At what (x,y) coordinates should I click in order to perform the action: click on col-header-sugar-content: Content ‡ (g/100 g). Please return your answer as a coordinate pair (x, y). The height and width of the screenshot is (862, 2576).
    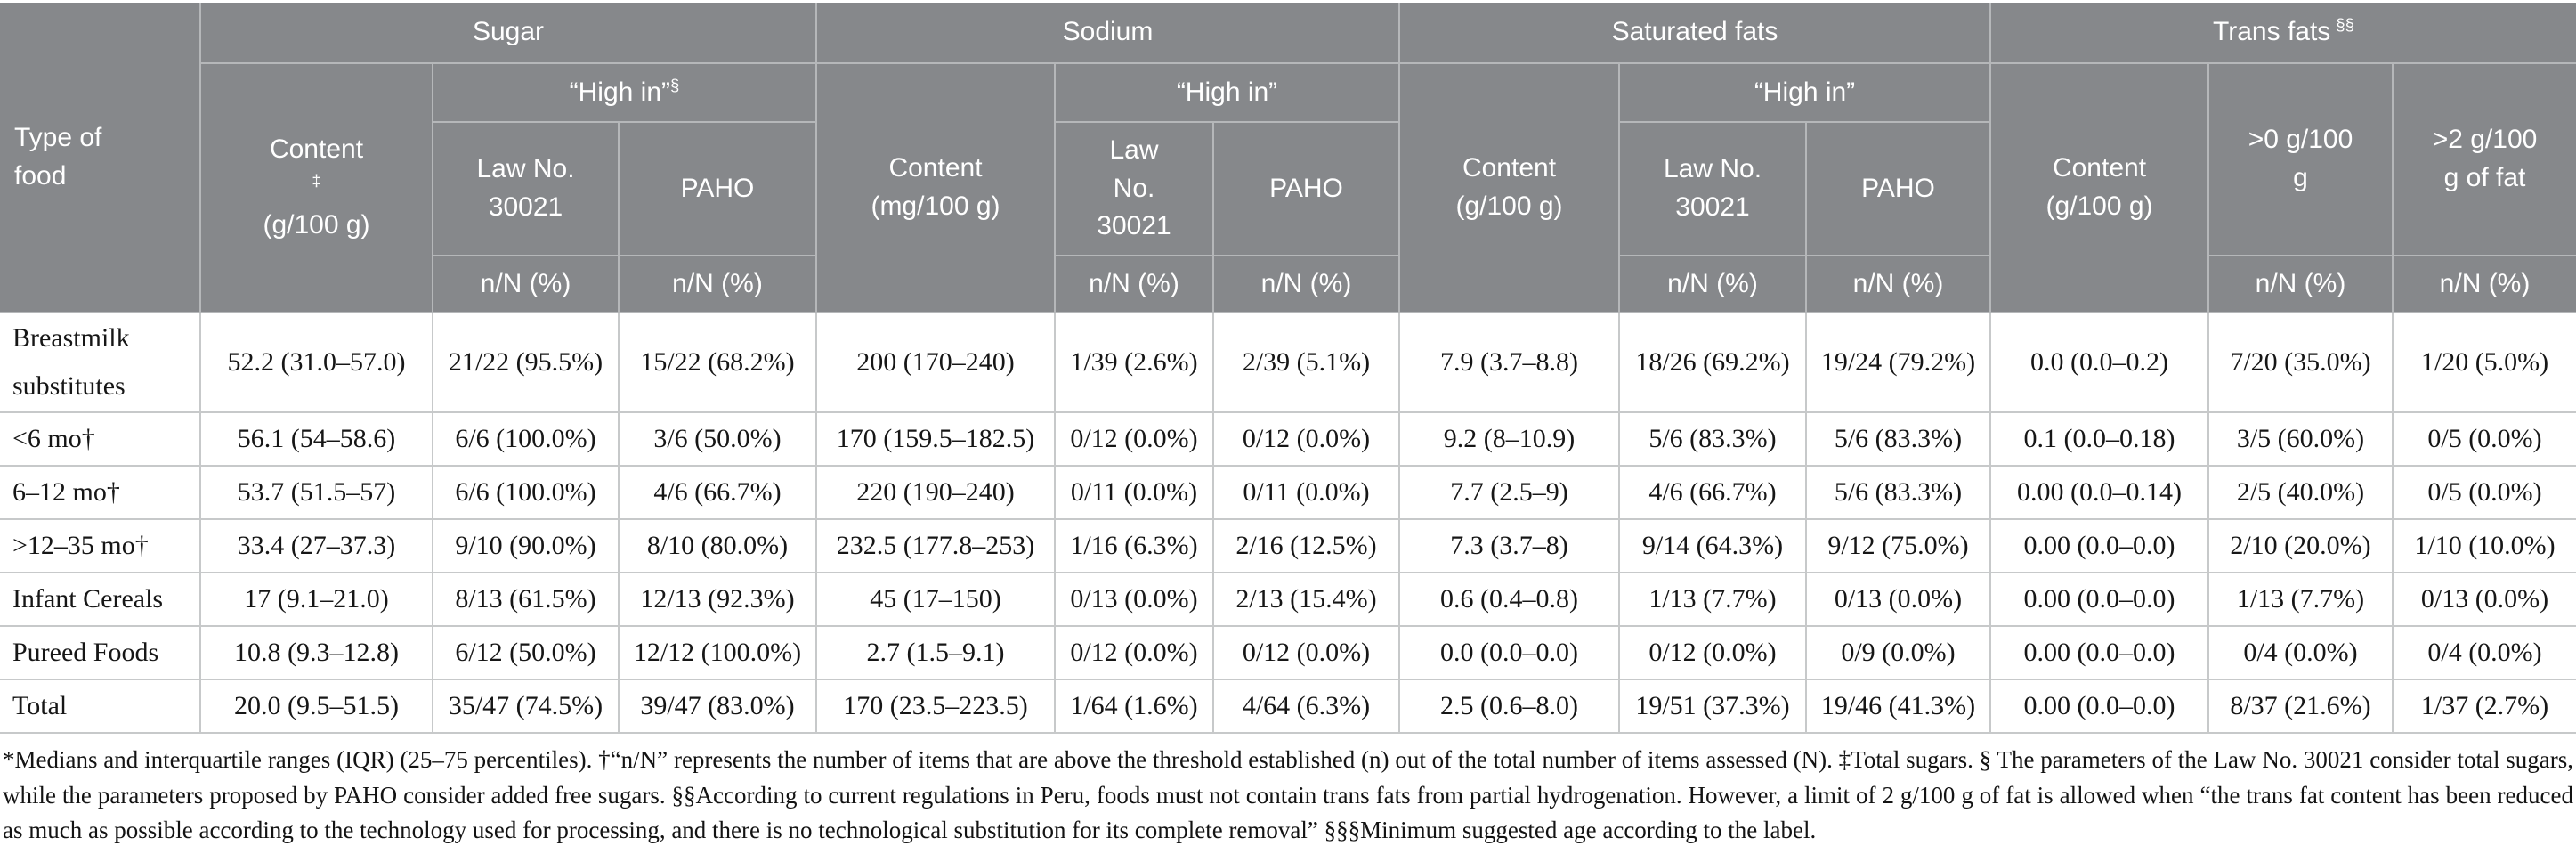
    Looking at the image, I should click on (317, 187).